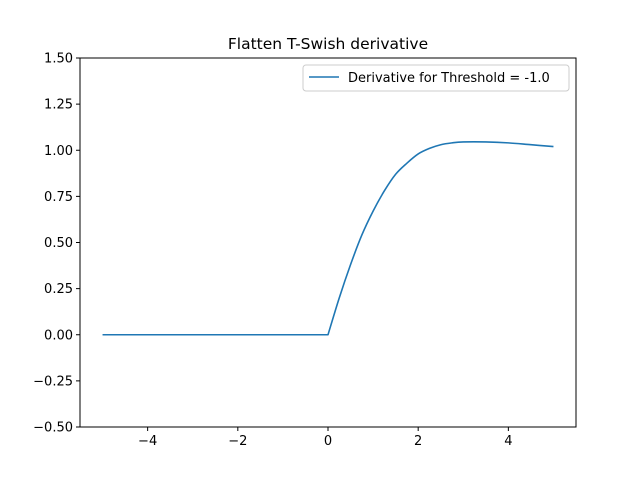 This screenshot has height=480, width=640. Describe the element at coordinates (418, 441) in the screenshot. I see `x-tick-label: 2` at that location.